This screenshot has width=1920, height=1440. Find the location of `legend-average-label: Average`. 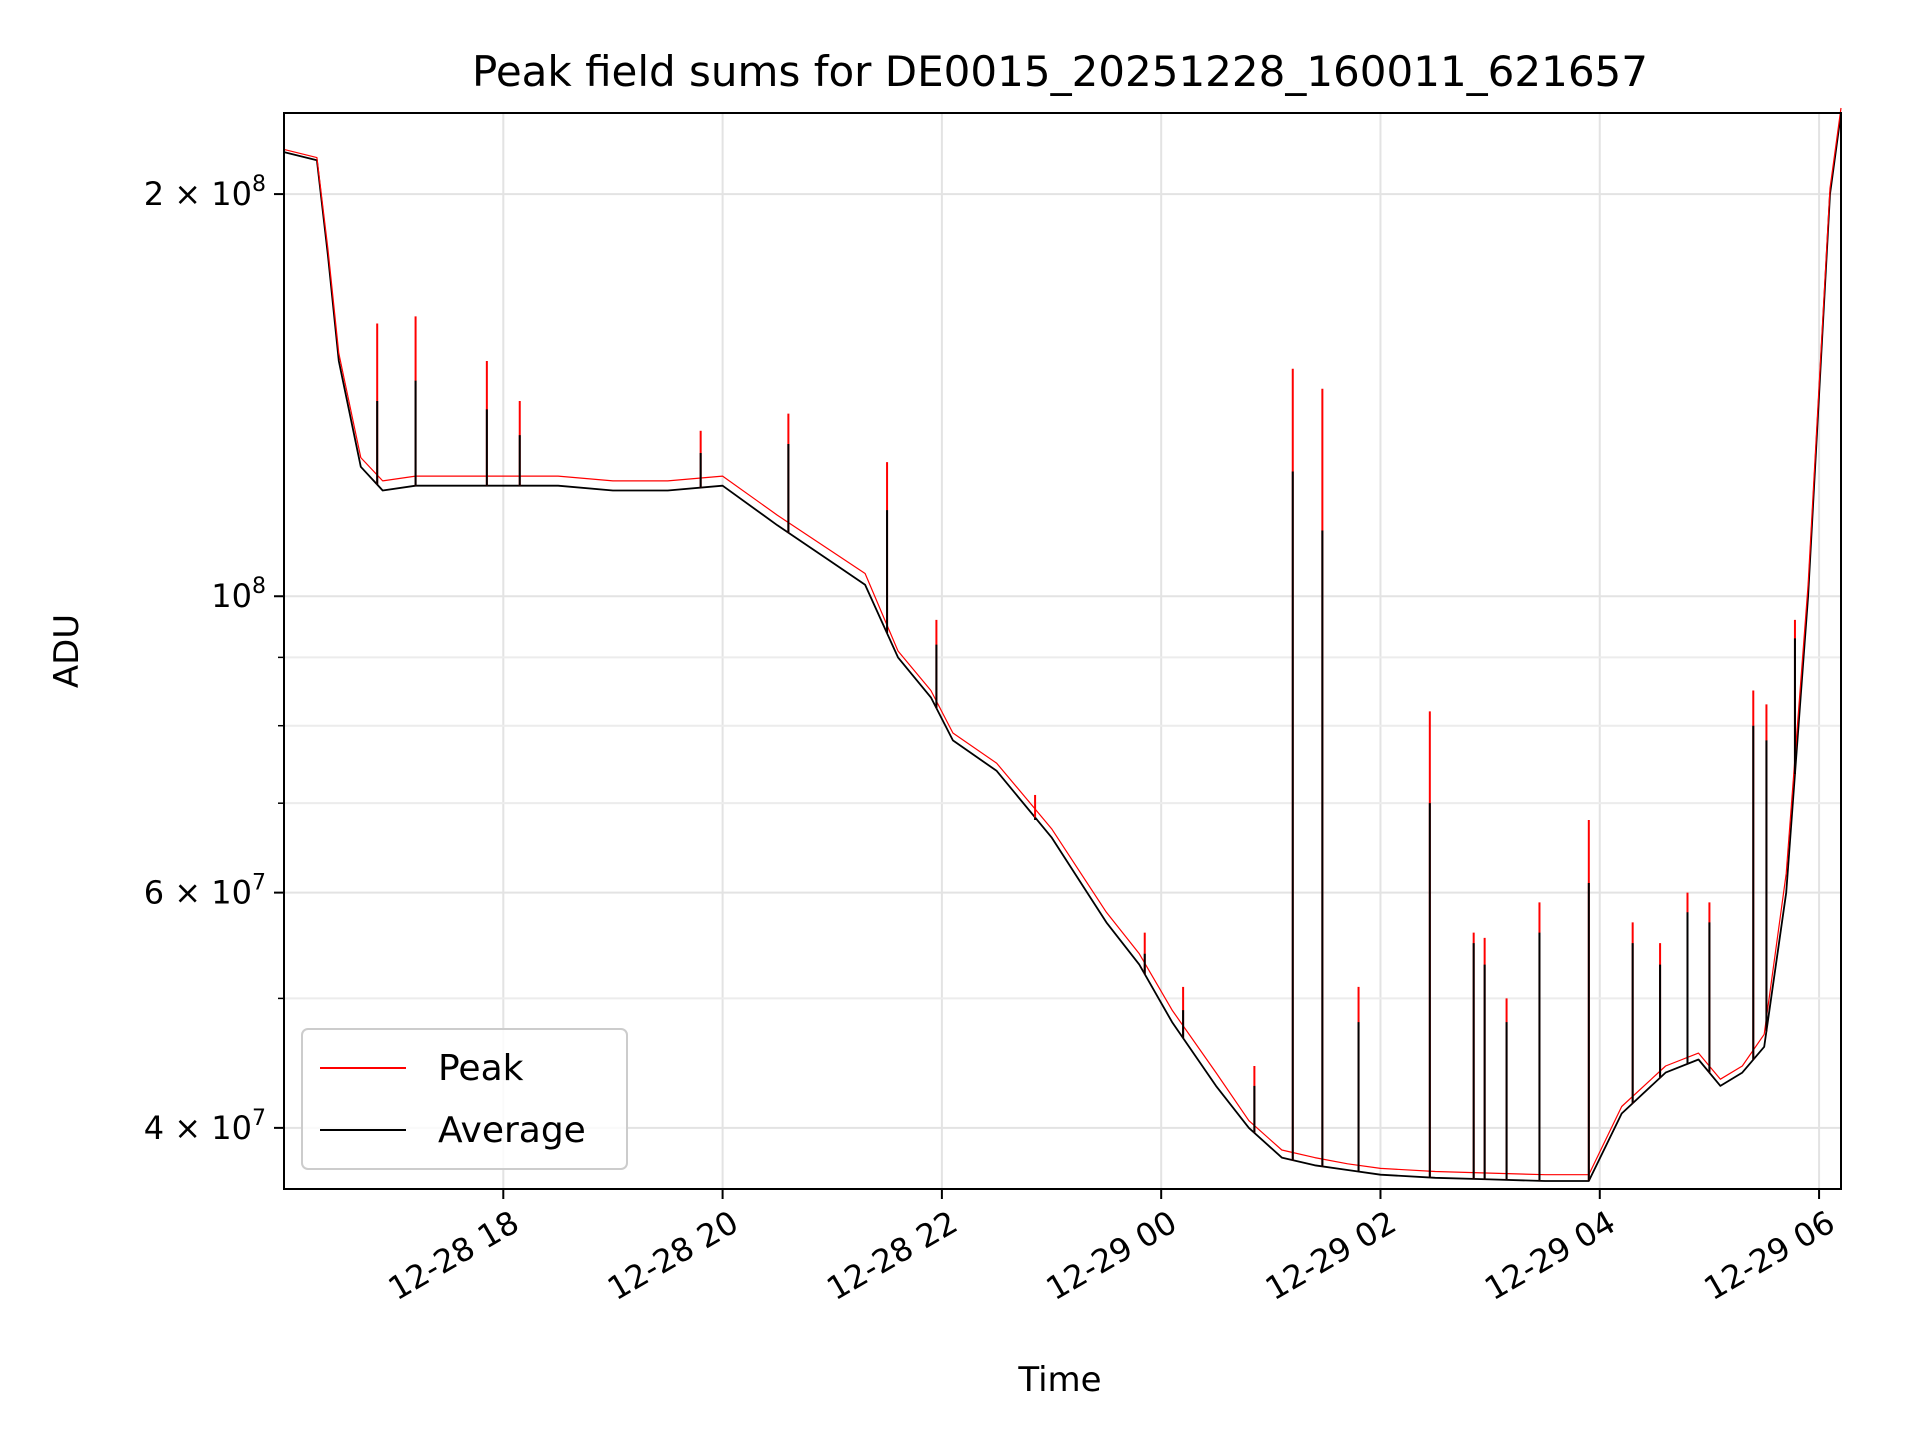

legend-average-label: Average is located at coordinates (512, 1130).